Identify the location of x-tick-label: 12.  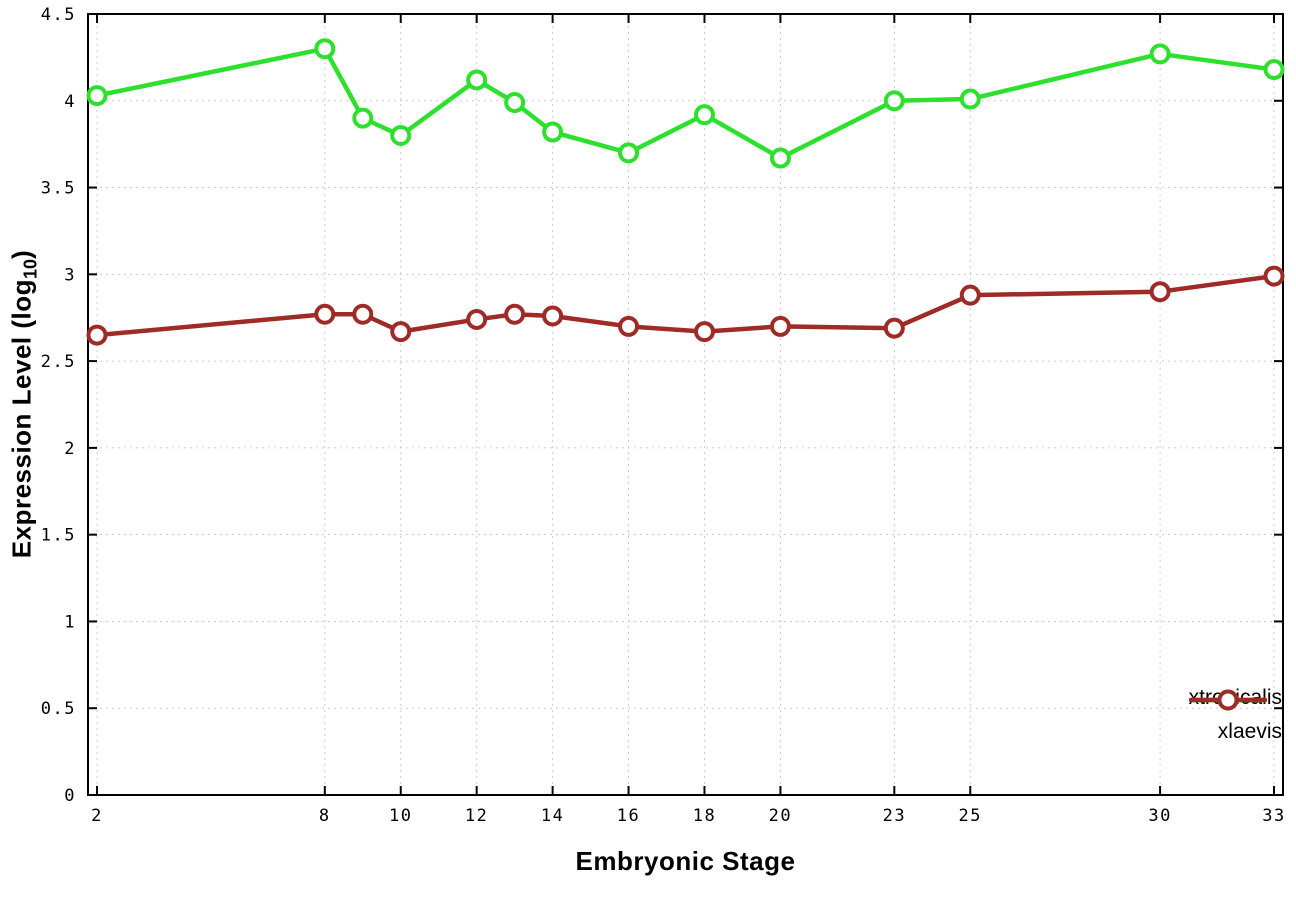
(476, 816).